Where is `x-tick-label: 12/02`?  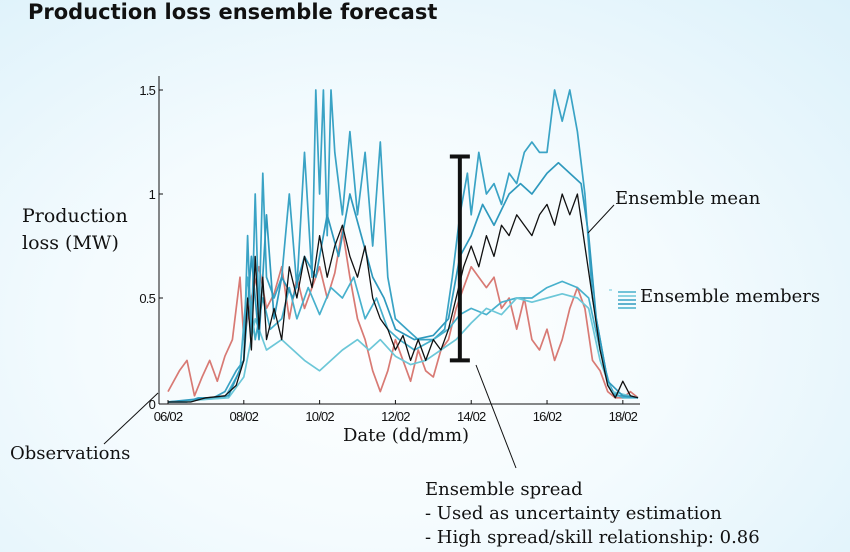
x-tick-label: 12/02 is located at coordinates (395, 416).